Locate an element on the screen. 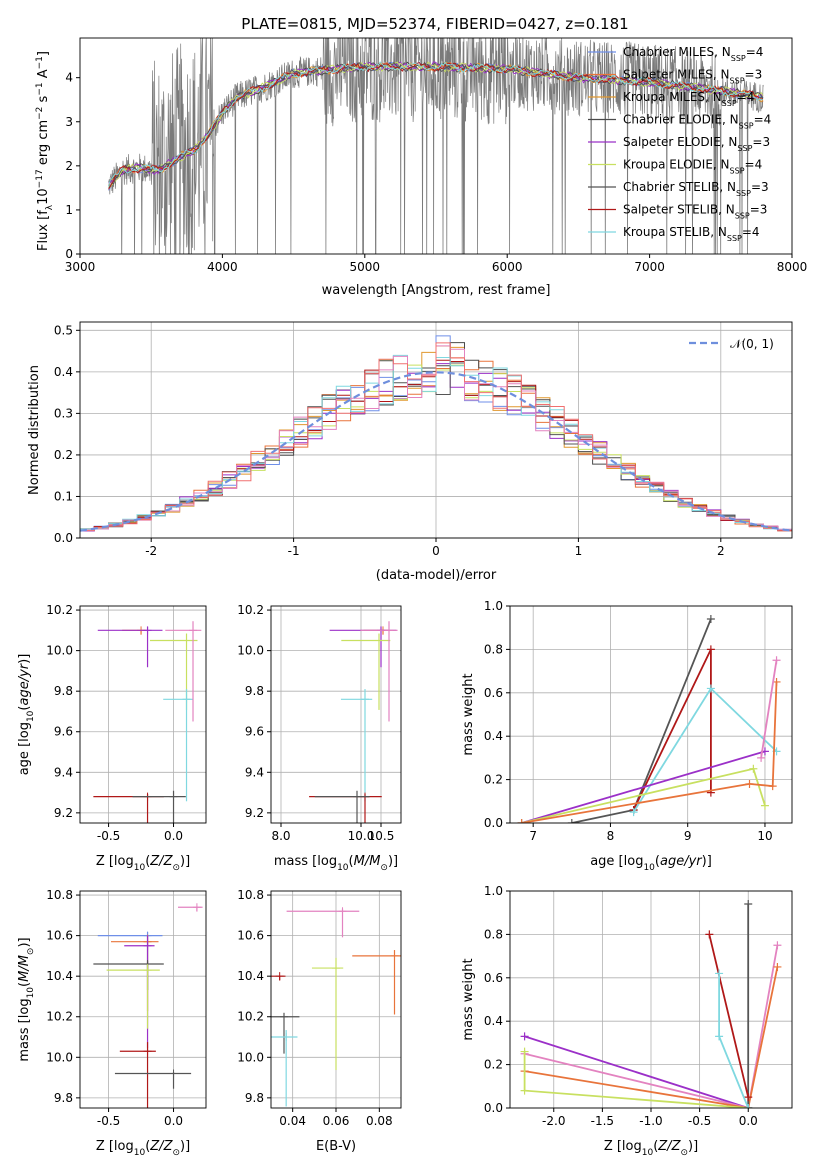 Image resolution: width=819 pixels, height=1170 pixels. y-tick-label: 3 is located at coordinates (69, 122).